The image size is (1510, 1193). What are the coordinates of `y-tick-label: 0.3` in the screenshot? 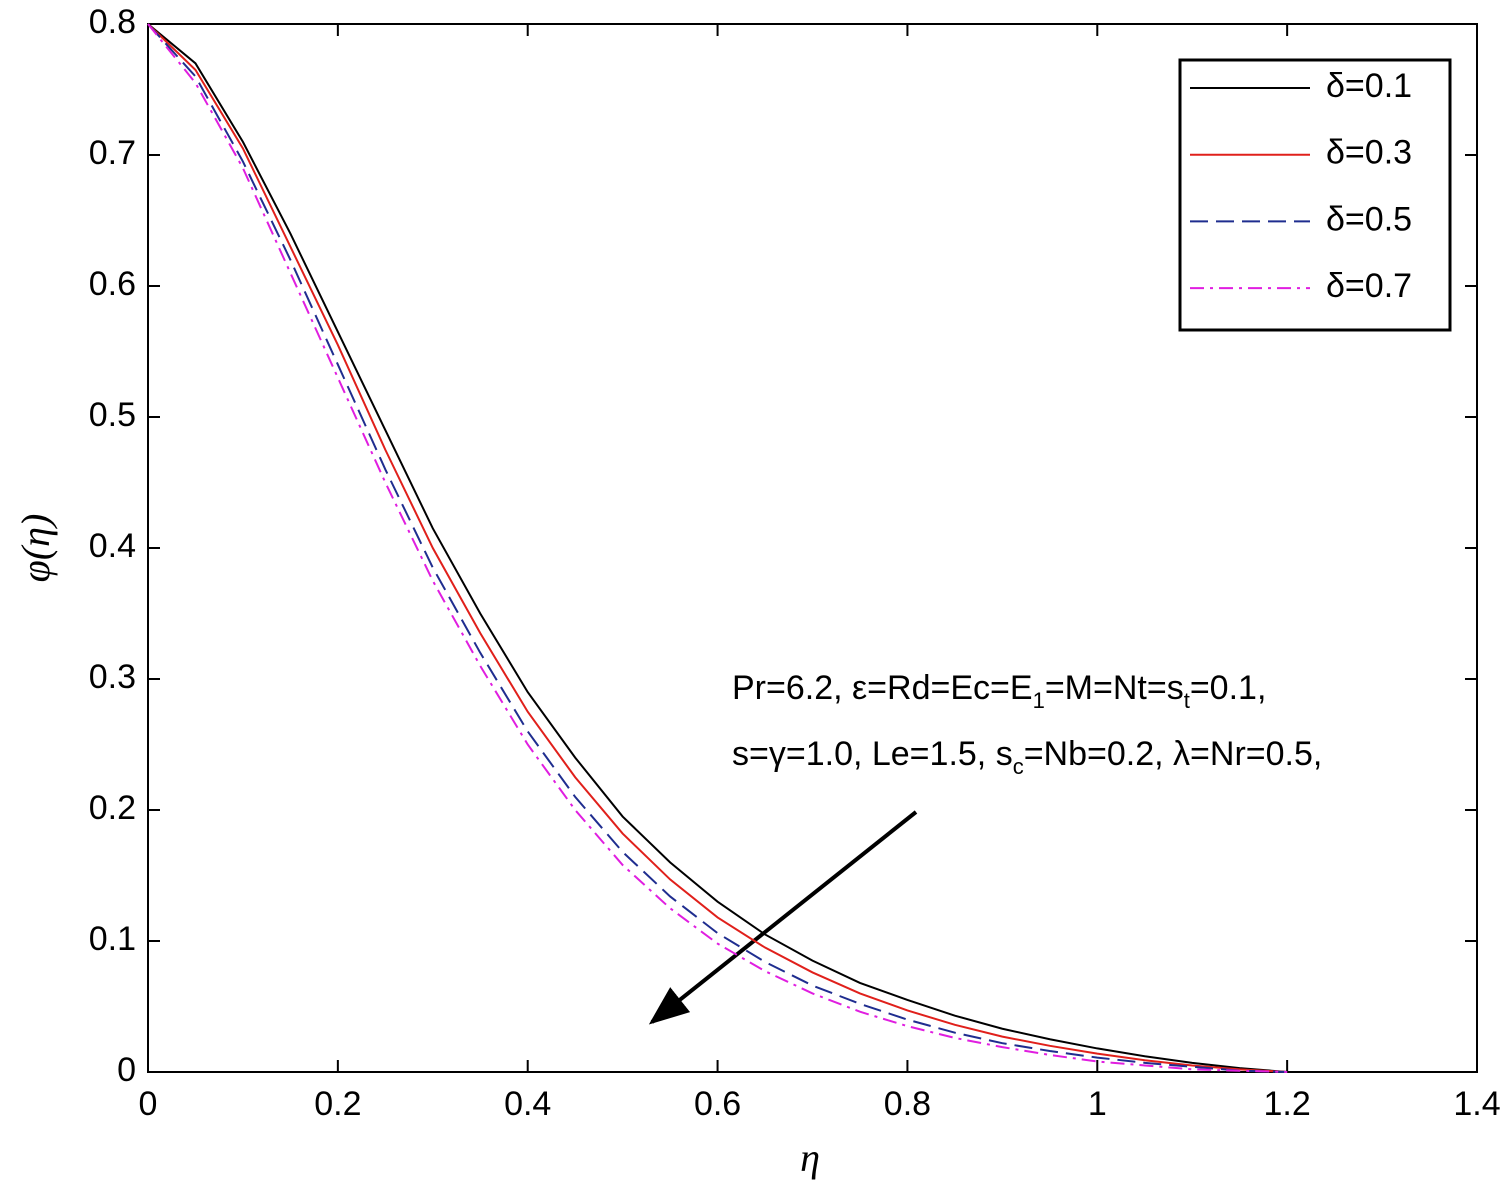 It's located at (112, 677).